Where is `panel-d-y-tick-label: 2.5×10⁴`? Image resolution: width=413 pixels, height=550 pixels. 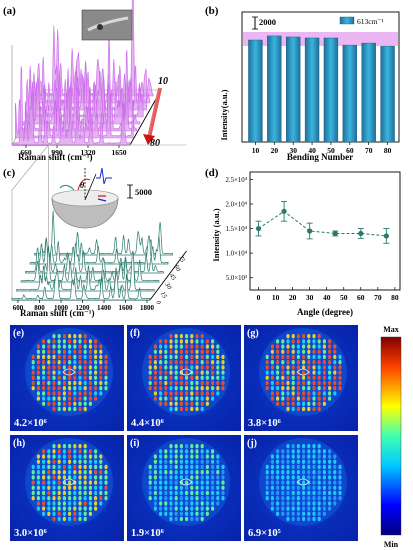
panel-d-y-tick-label: 2.5×10⁴ is located at coordinates (237, 180).